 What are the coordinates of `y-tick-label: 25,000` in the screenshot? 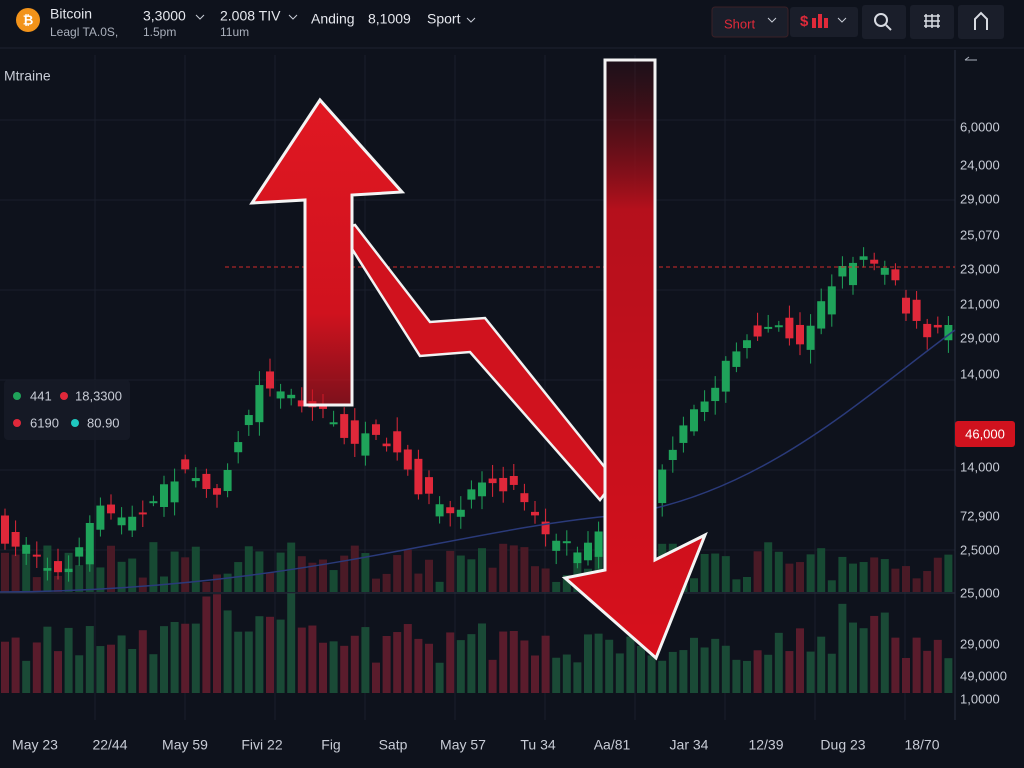 It's located at (980, 592).